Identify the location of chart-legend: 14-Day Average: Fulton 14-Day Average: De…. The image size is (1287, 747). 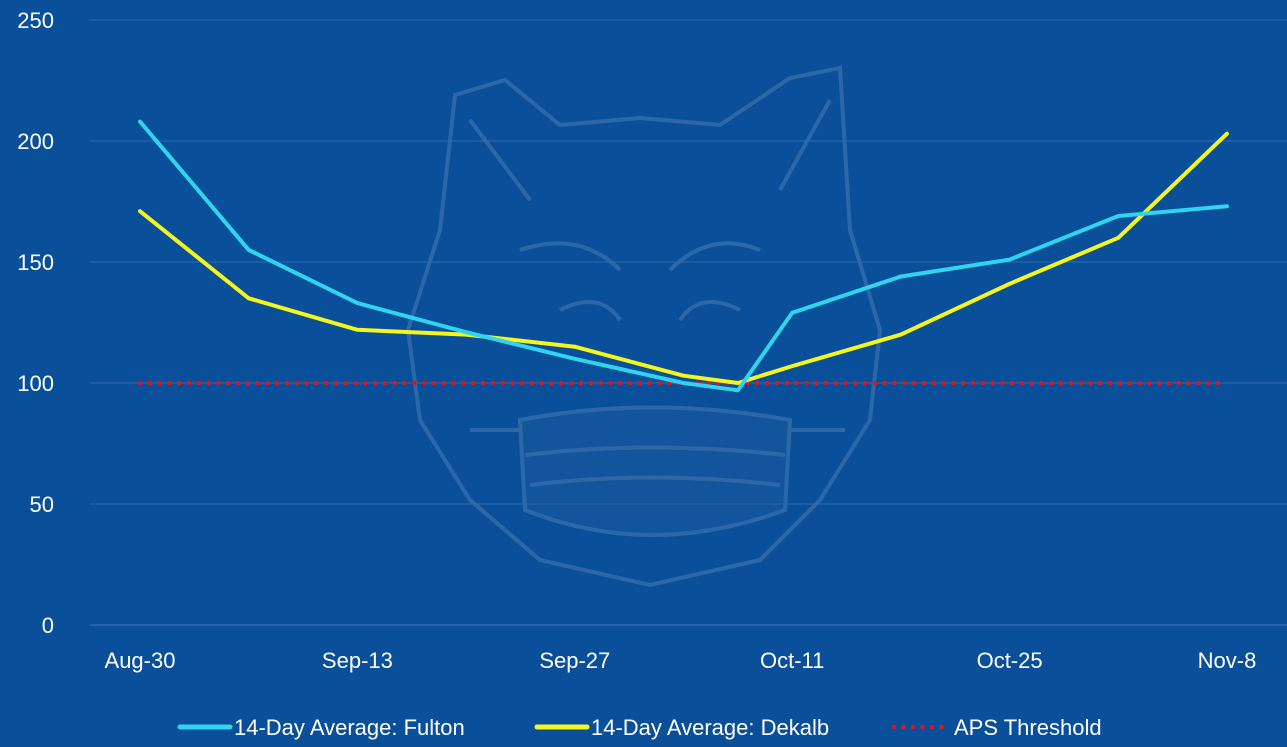
(639, 727).